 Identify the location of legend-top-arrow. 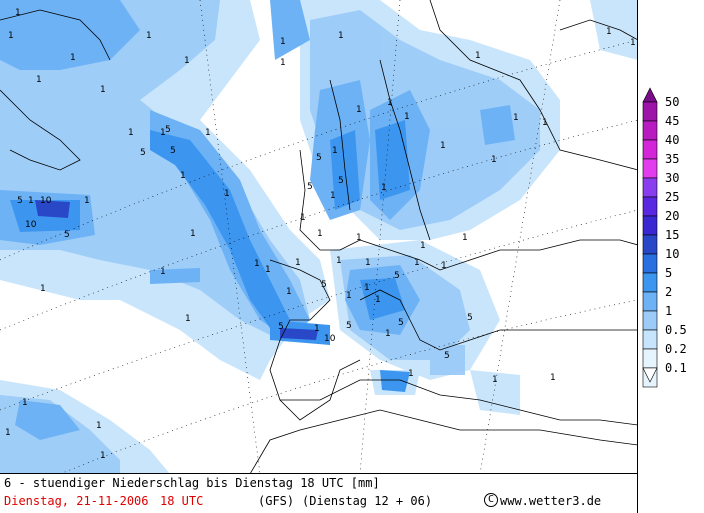
(650, 95).